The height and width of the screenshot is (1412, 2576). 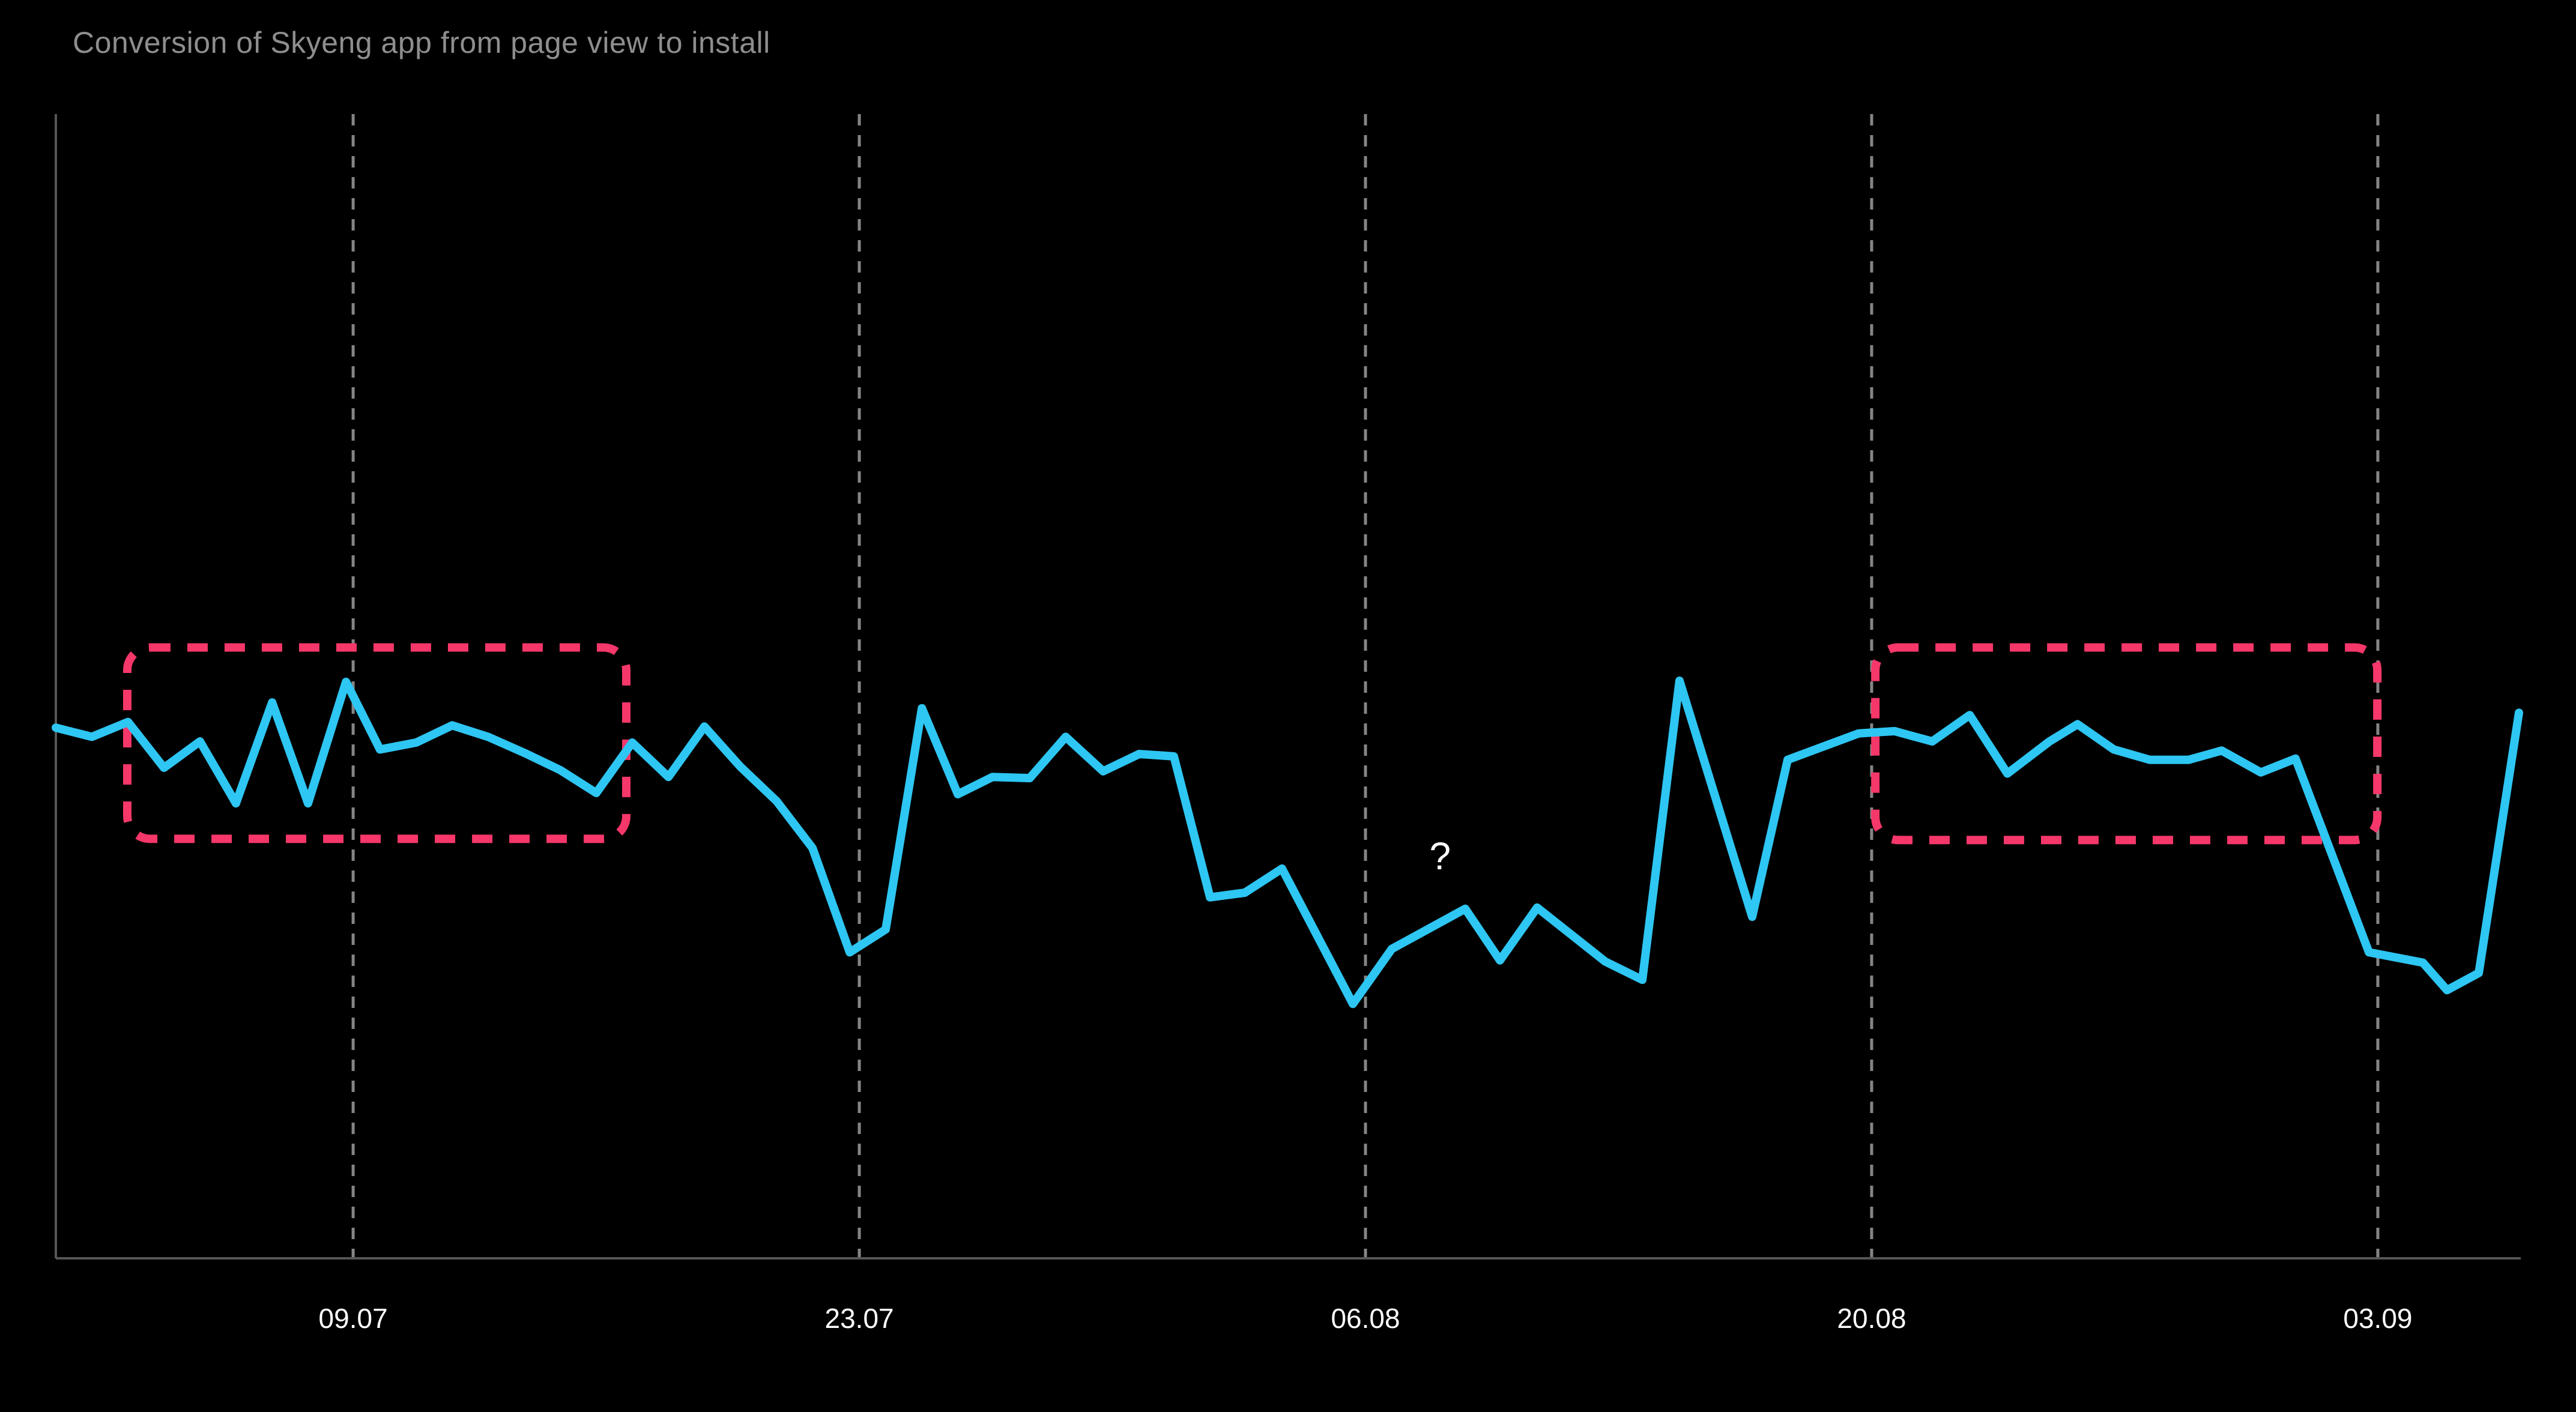 I want to click on annotations-group: ?, so click(x=1440, y=856).